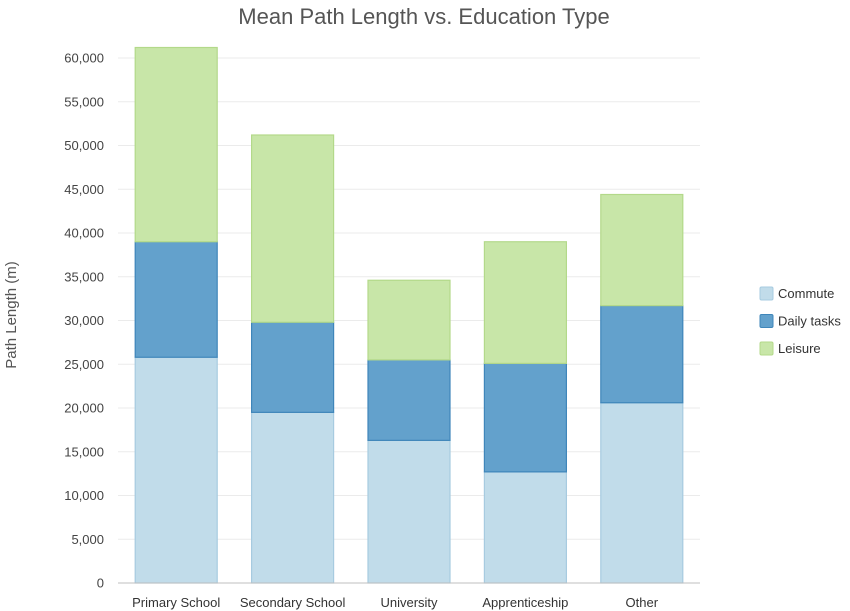 The image size is (850, 611). Describe the element at coordinates (642, 602) in the screenshot. I see `x-tick-label: Other` at that location.